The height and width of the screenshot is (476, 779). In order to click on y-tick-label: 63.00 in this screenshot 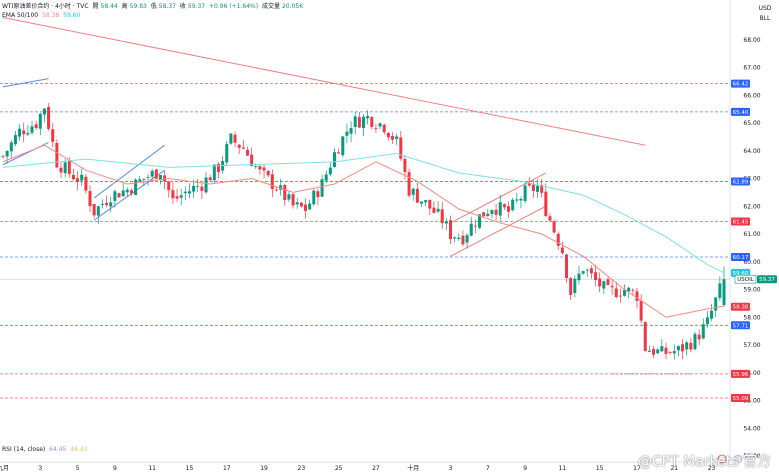, I will do `click(751, 179)`.